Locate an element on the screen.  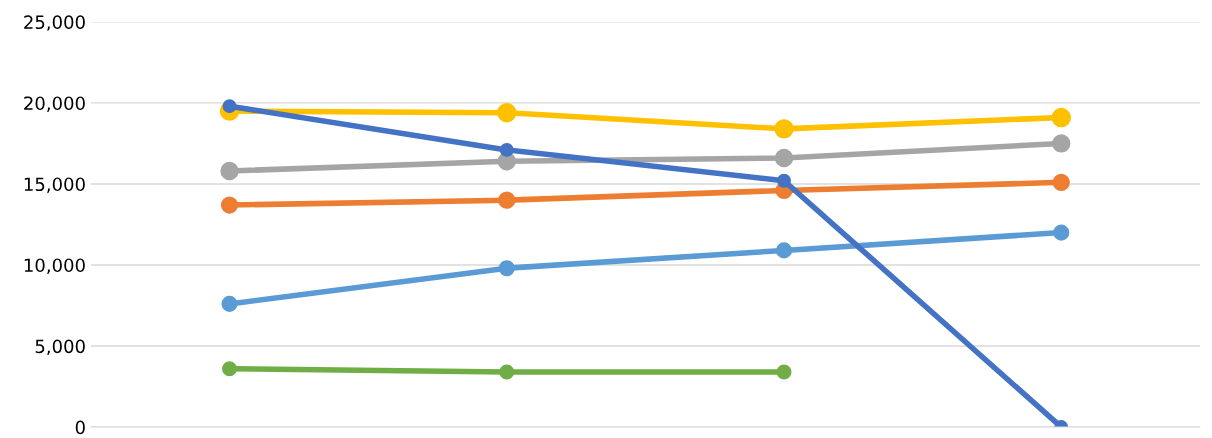
y-tick-label: 15,000 is located at coordinates (54, 185).